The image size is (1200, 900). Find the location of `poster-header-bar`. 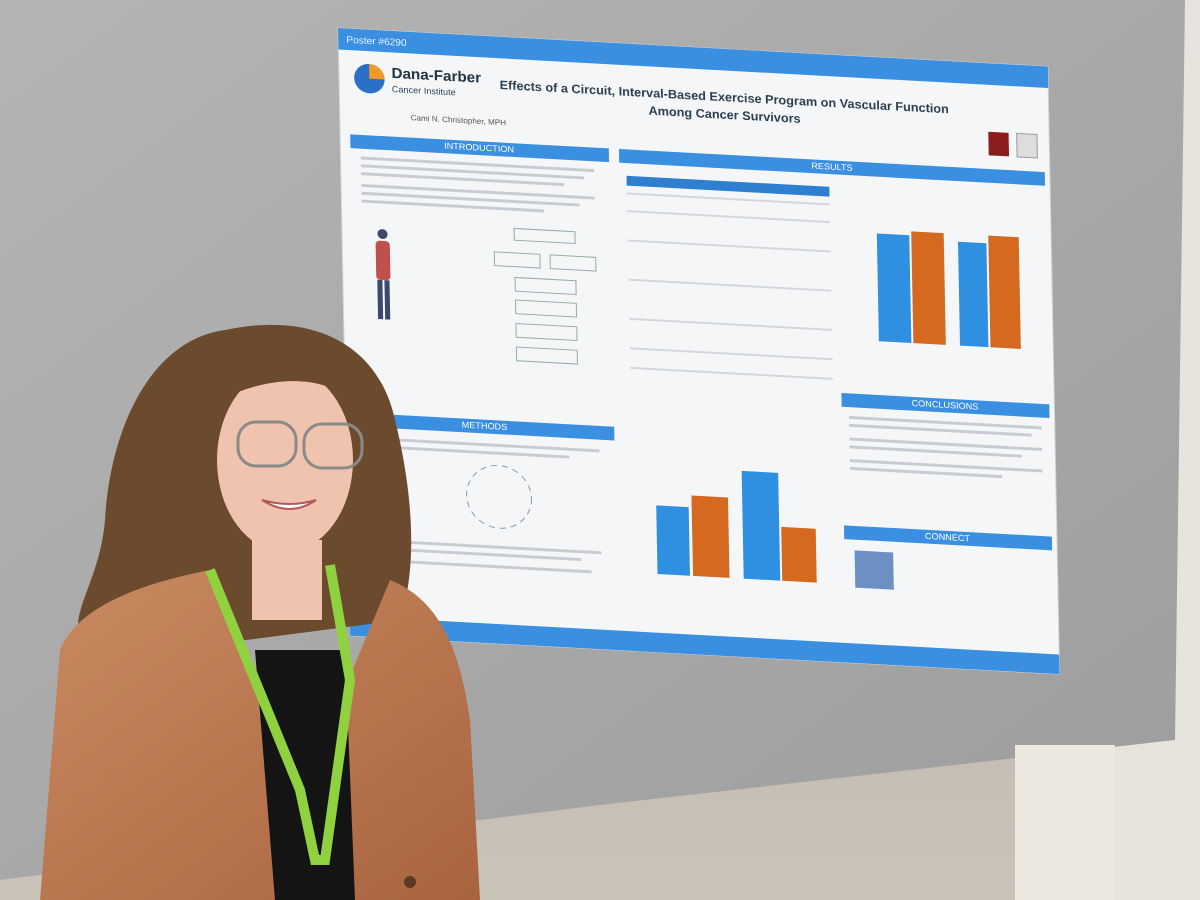

poster-header-bar is located at coordinates (693, 58).